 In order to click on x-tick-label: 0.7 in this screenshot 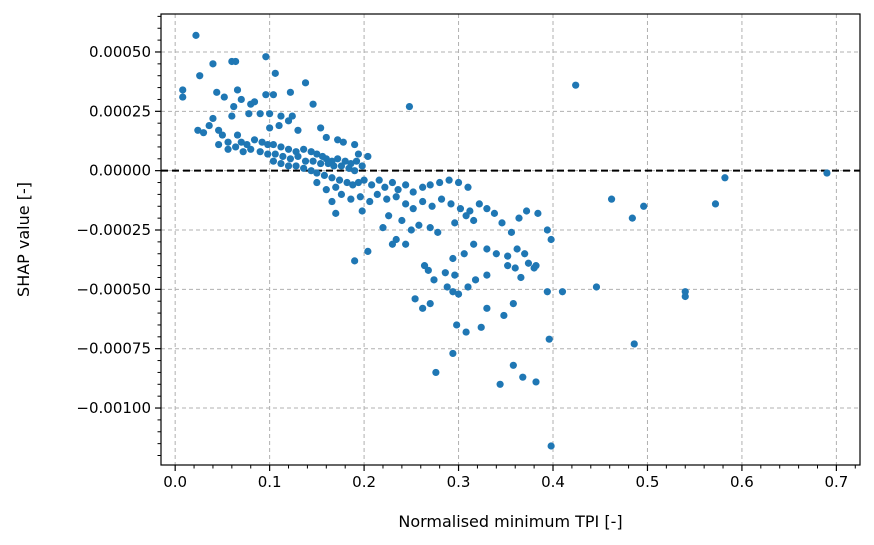, I will do `click(836, 482)`.